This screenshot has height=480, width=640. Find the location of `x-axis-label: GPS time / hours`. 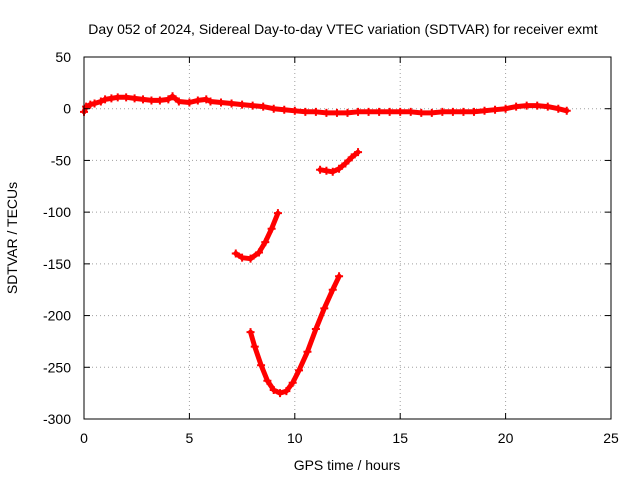

x-axis-label: GPS time / hours is located at coordinates (347, 465).